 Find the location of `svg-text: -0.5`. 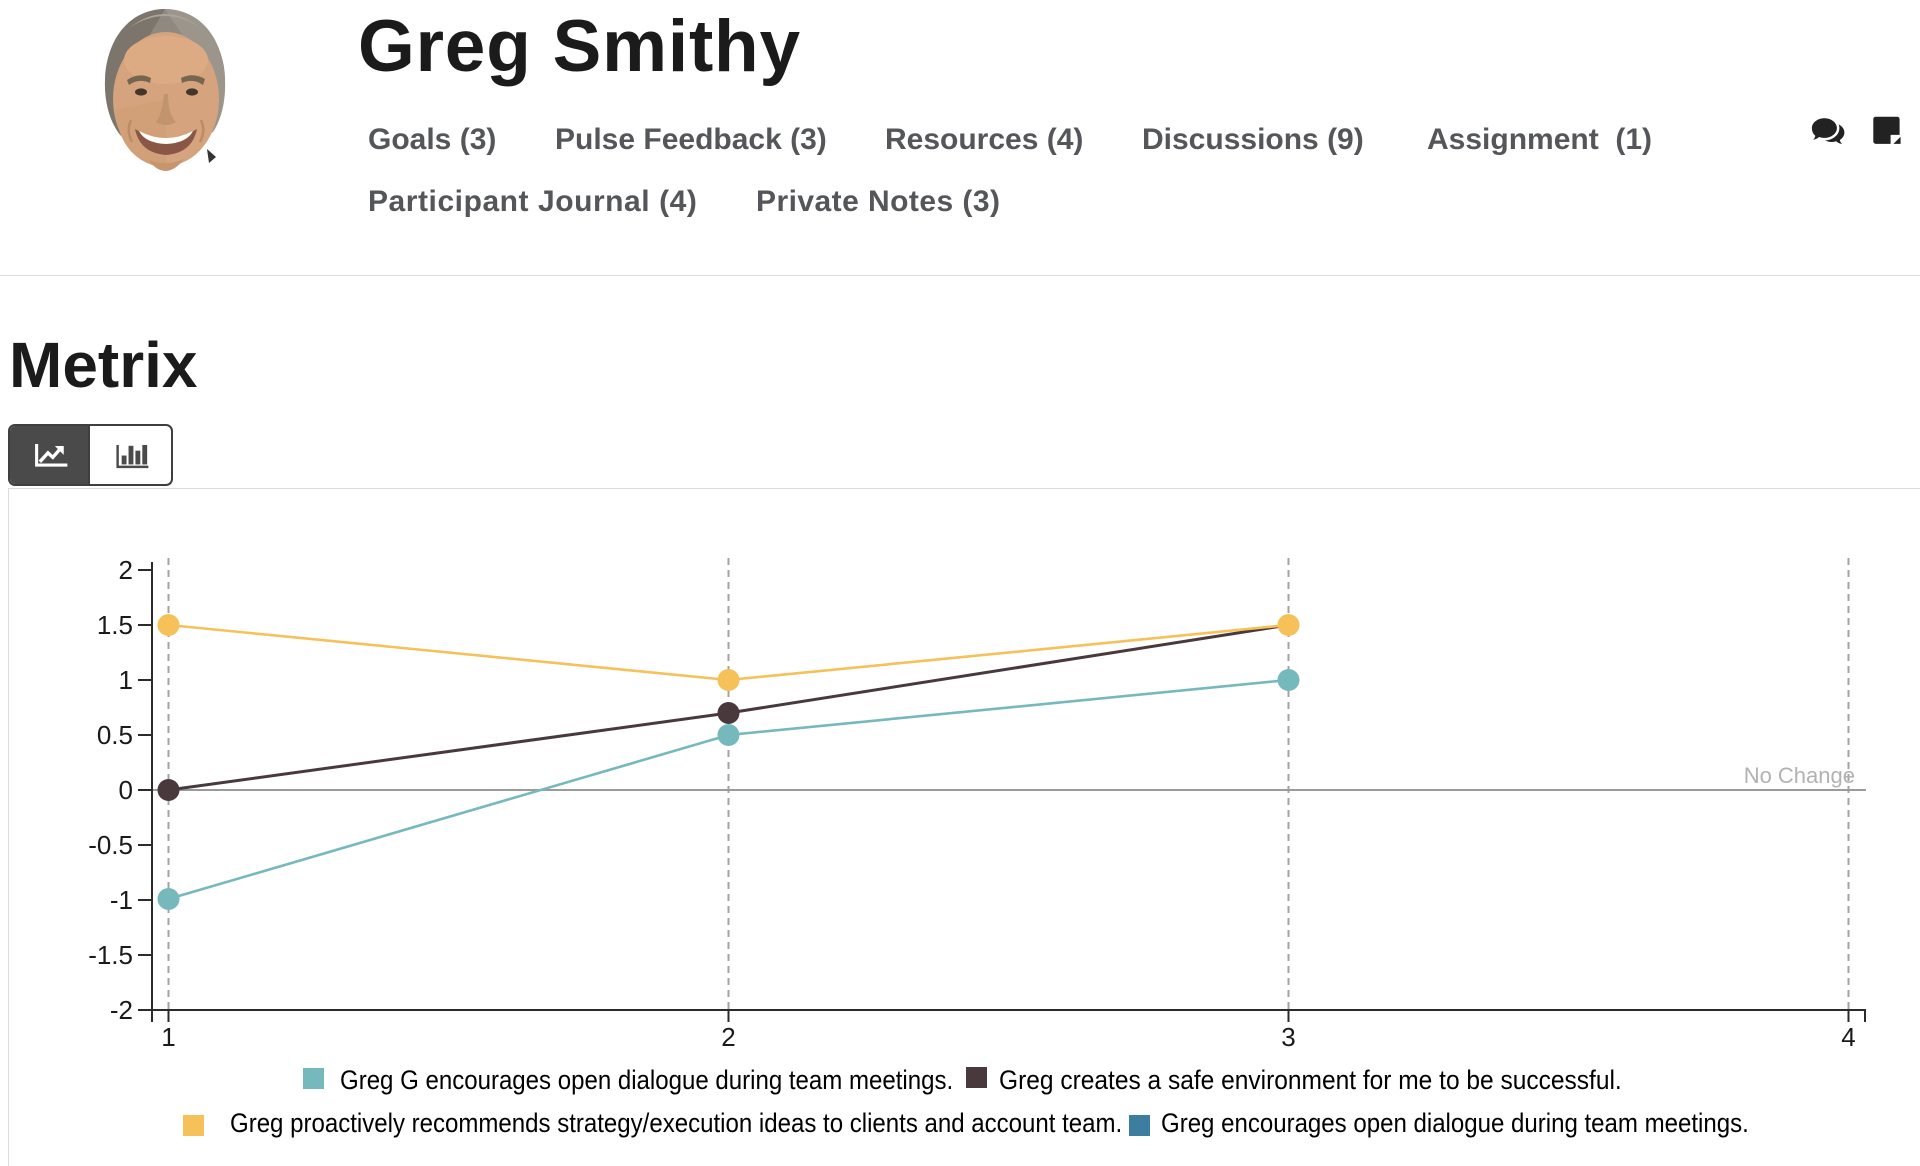

svg-text: -0.5 is located at coordinates (110, 845).